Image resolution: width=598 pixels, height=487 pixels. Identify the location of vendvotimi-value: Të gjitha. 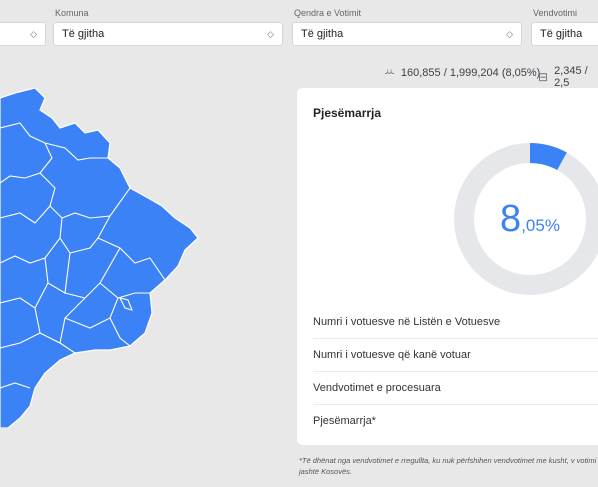
(561, 34).